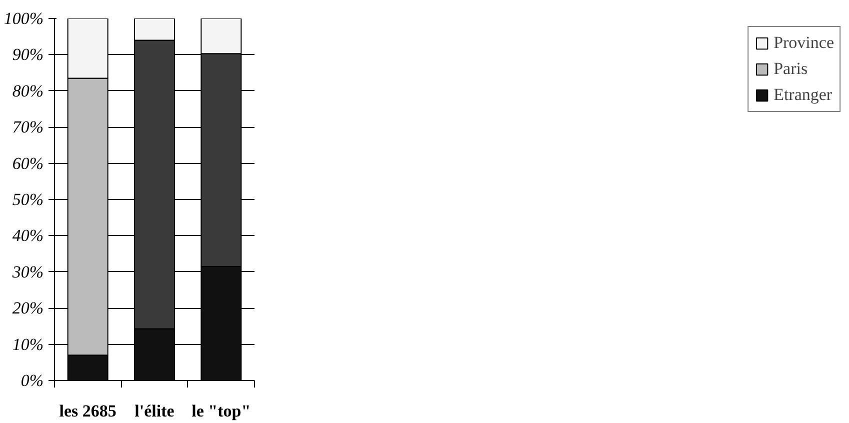 The width and height of the screenshot is (849, 423). What do you see at coordinates (24, 18) in the screenshot?
I see `y-tick-label: 100%` at bounding box center [24, 18].